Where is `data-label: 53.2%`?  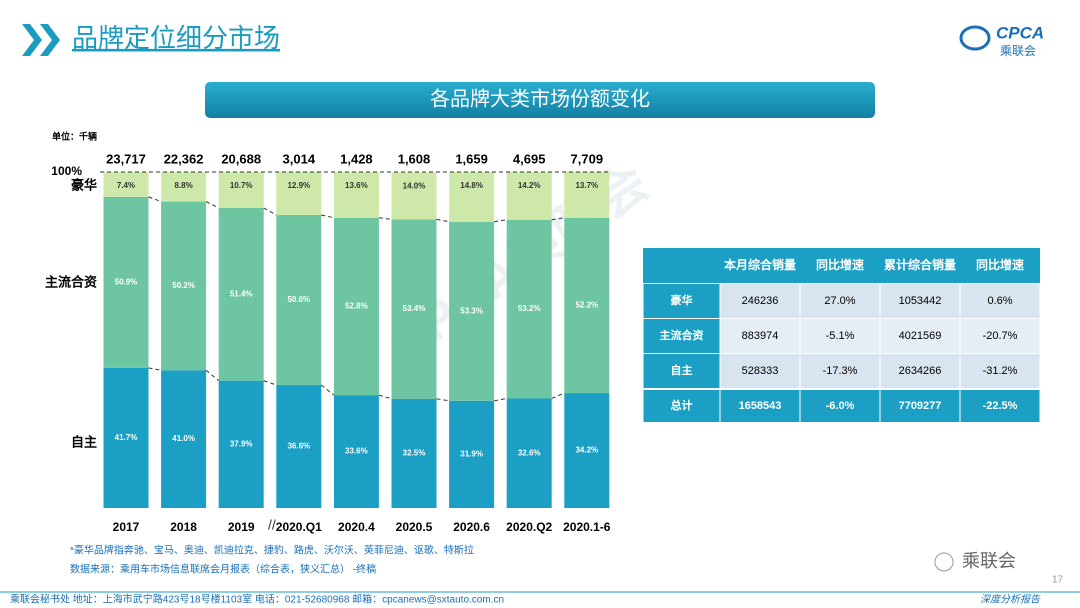
data-label: 53.2% is located at coordinates (529, 308).